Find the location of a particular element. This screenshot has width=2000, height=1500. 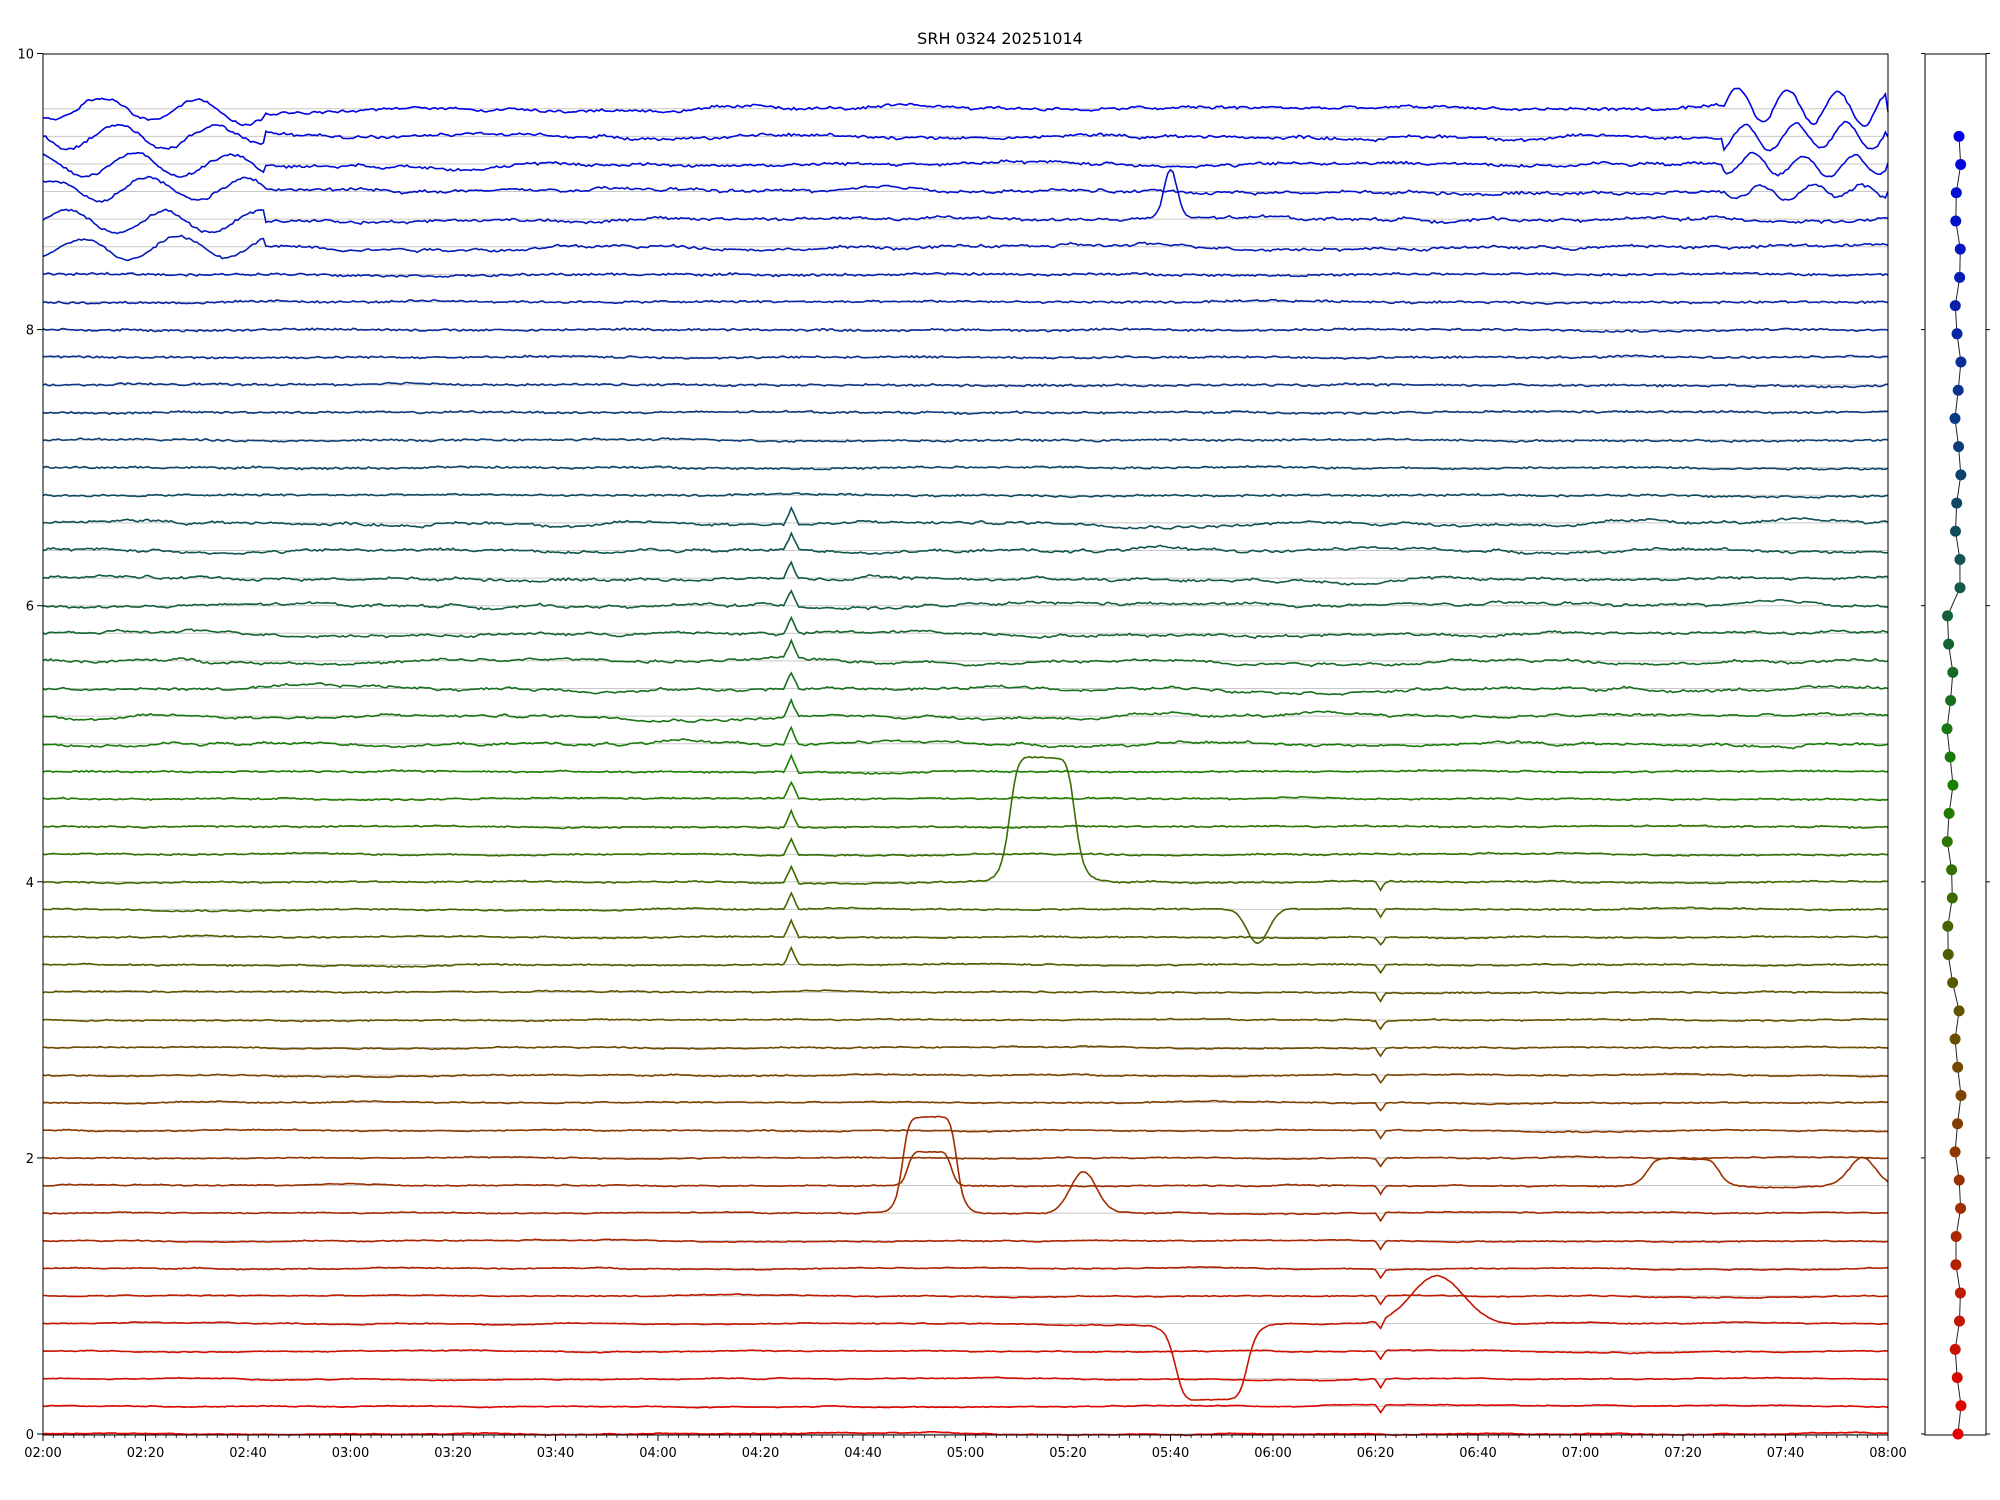

y-axis: 0 2 4 6 8 10 is located at coordinates (30, 745).